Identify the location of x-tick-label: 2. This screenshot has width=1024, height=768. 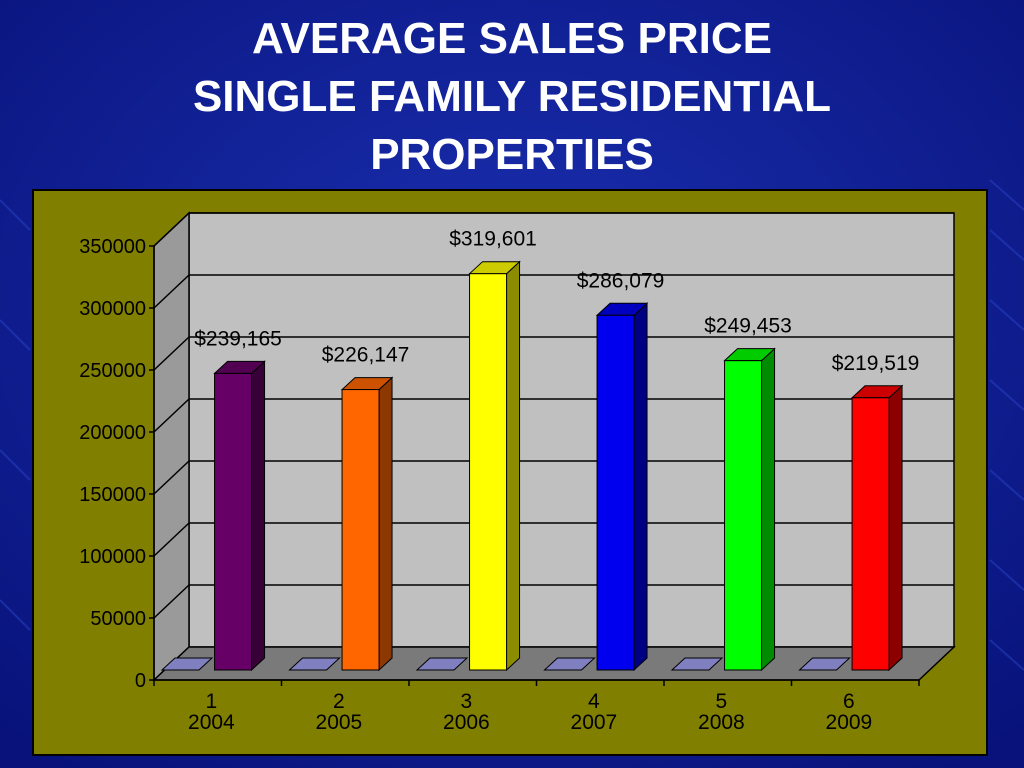
(339, 701).